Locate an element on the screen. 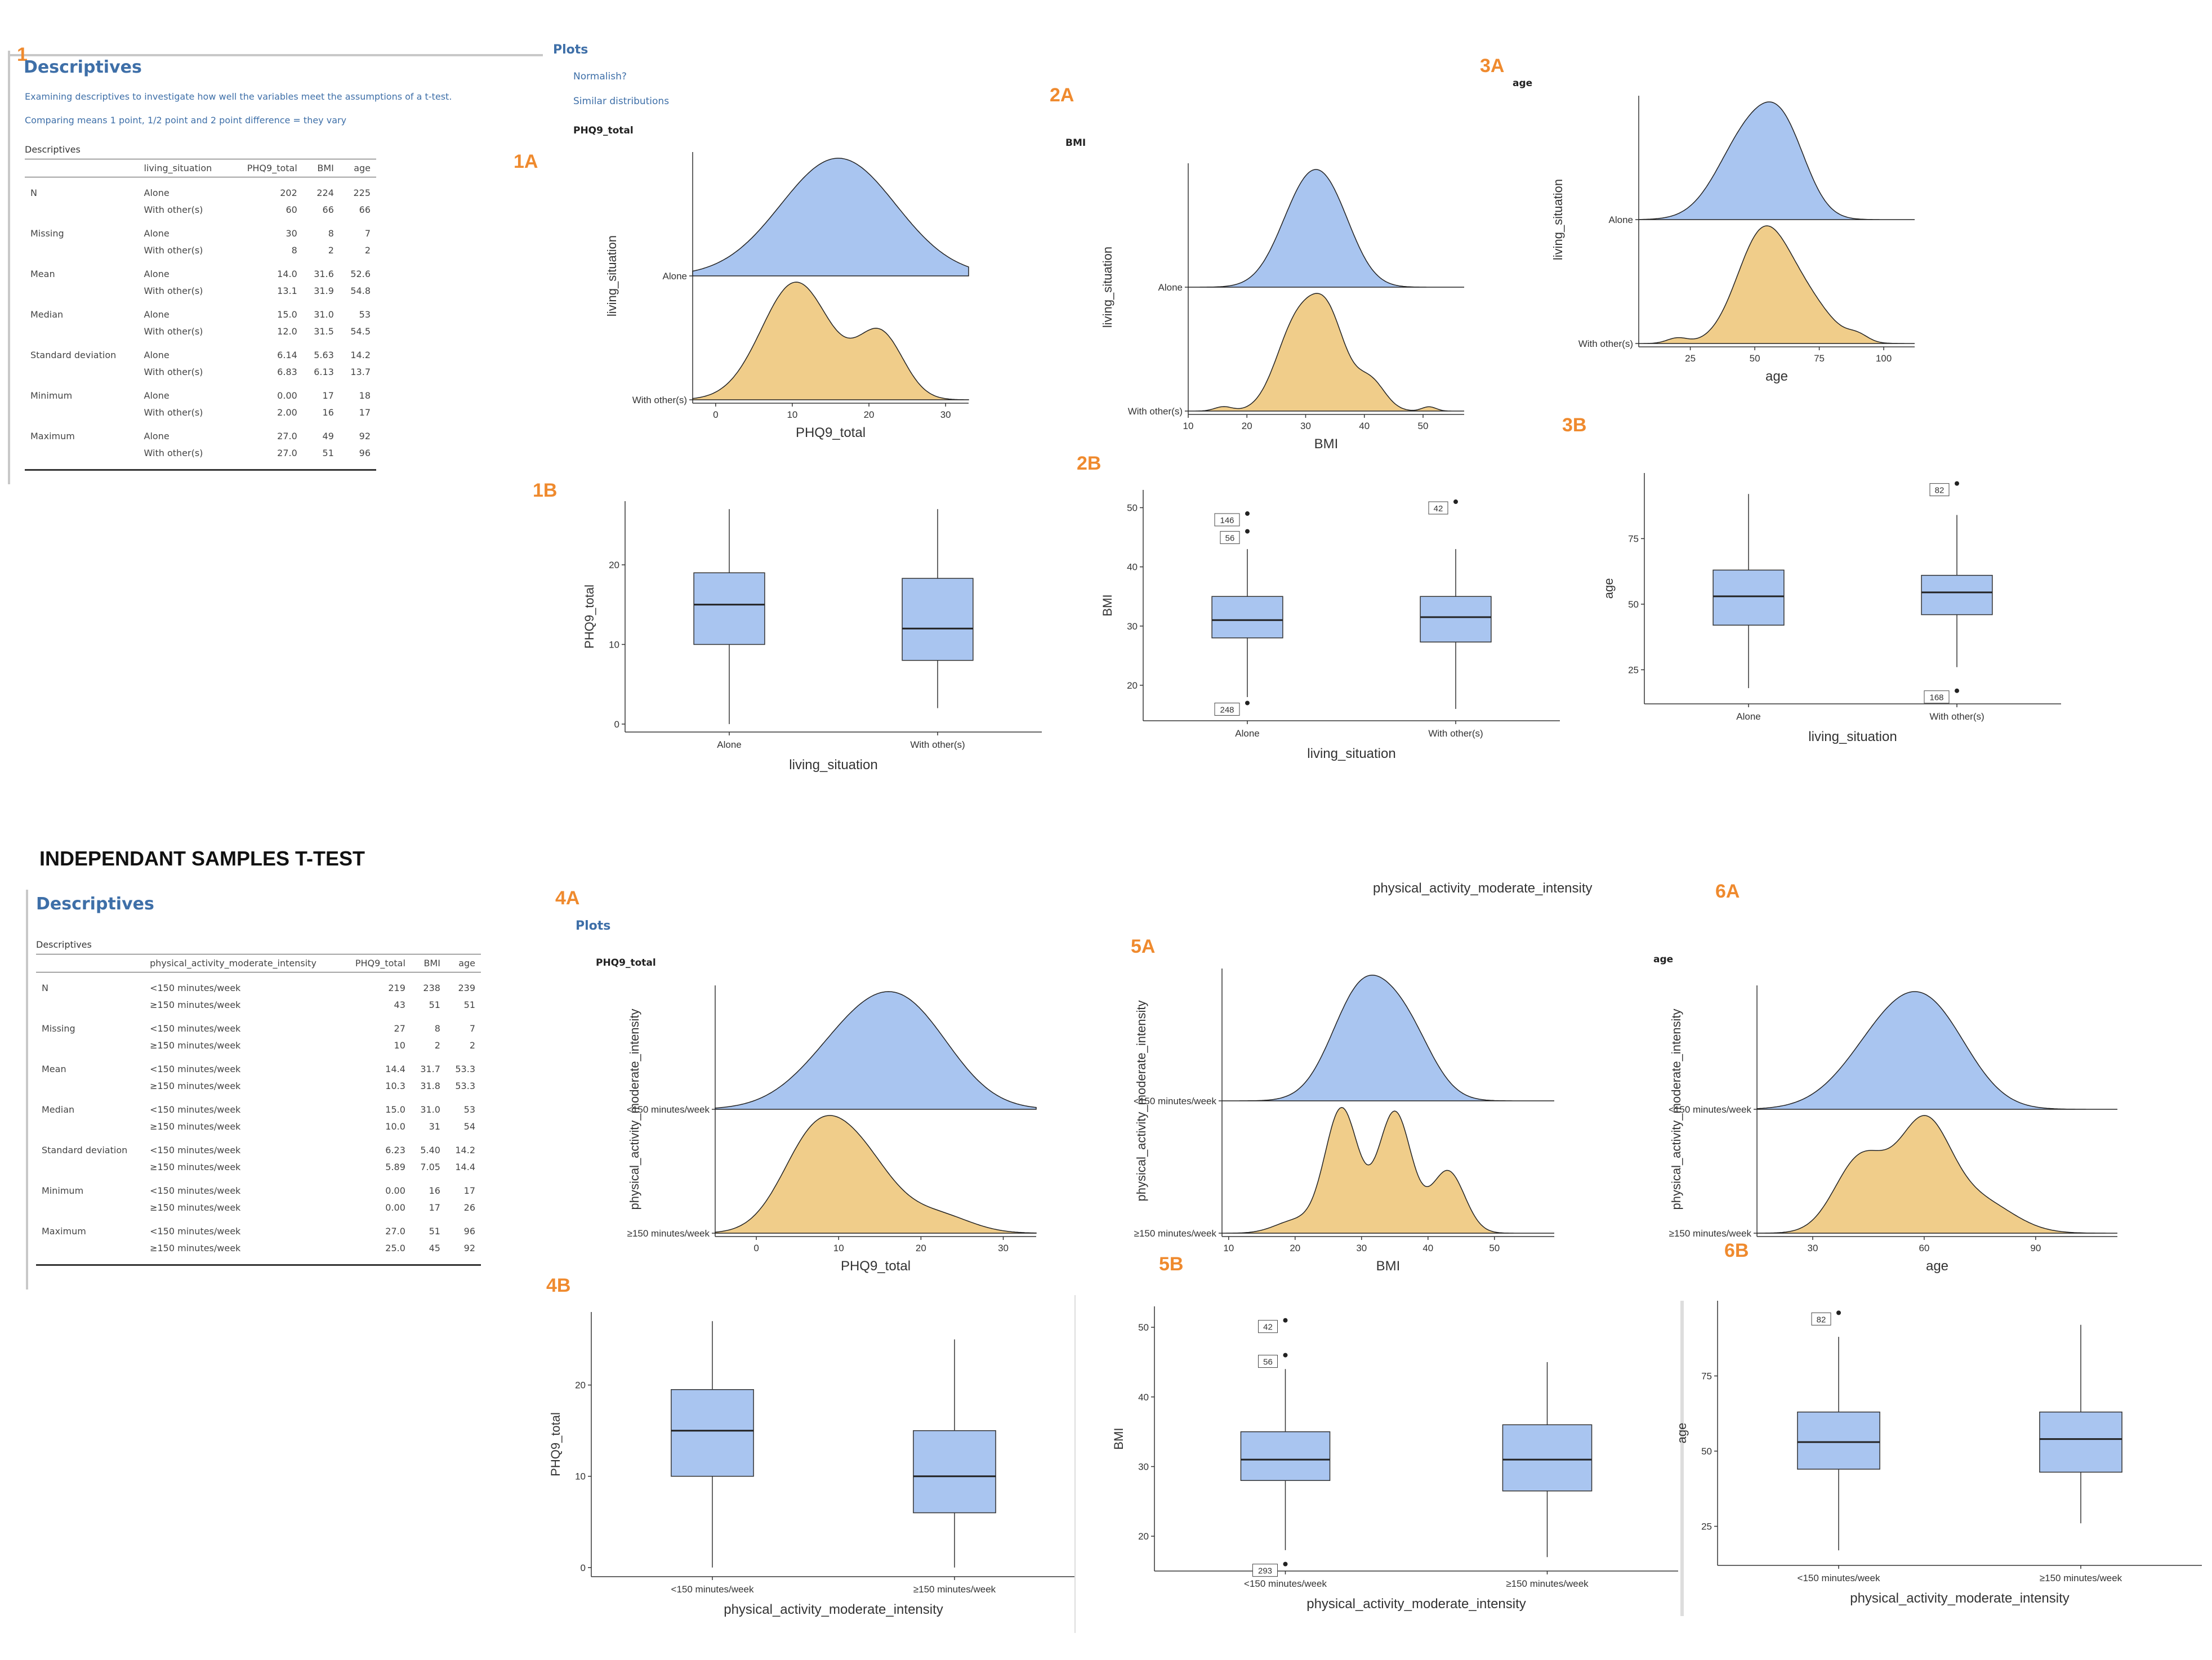 The width and height of the screenshot is (2212, 1660). table-row: ≥150 minutes/week 25.0 45 92 is located at coordinates (258, 1252).